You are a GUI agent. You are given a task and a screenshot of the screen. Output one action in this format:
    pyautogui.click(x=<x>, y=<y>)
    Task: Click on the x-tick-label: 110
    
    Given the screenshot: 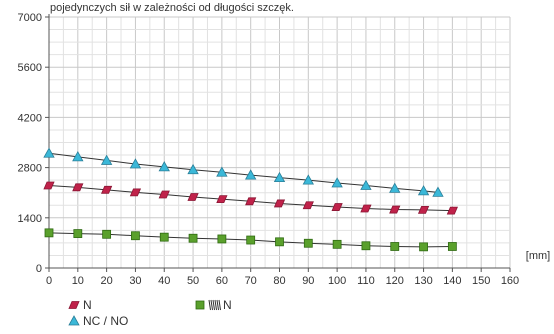 What is the action you would take?
    pyautogui.click(x=366, y=281)
    